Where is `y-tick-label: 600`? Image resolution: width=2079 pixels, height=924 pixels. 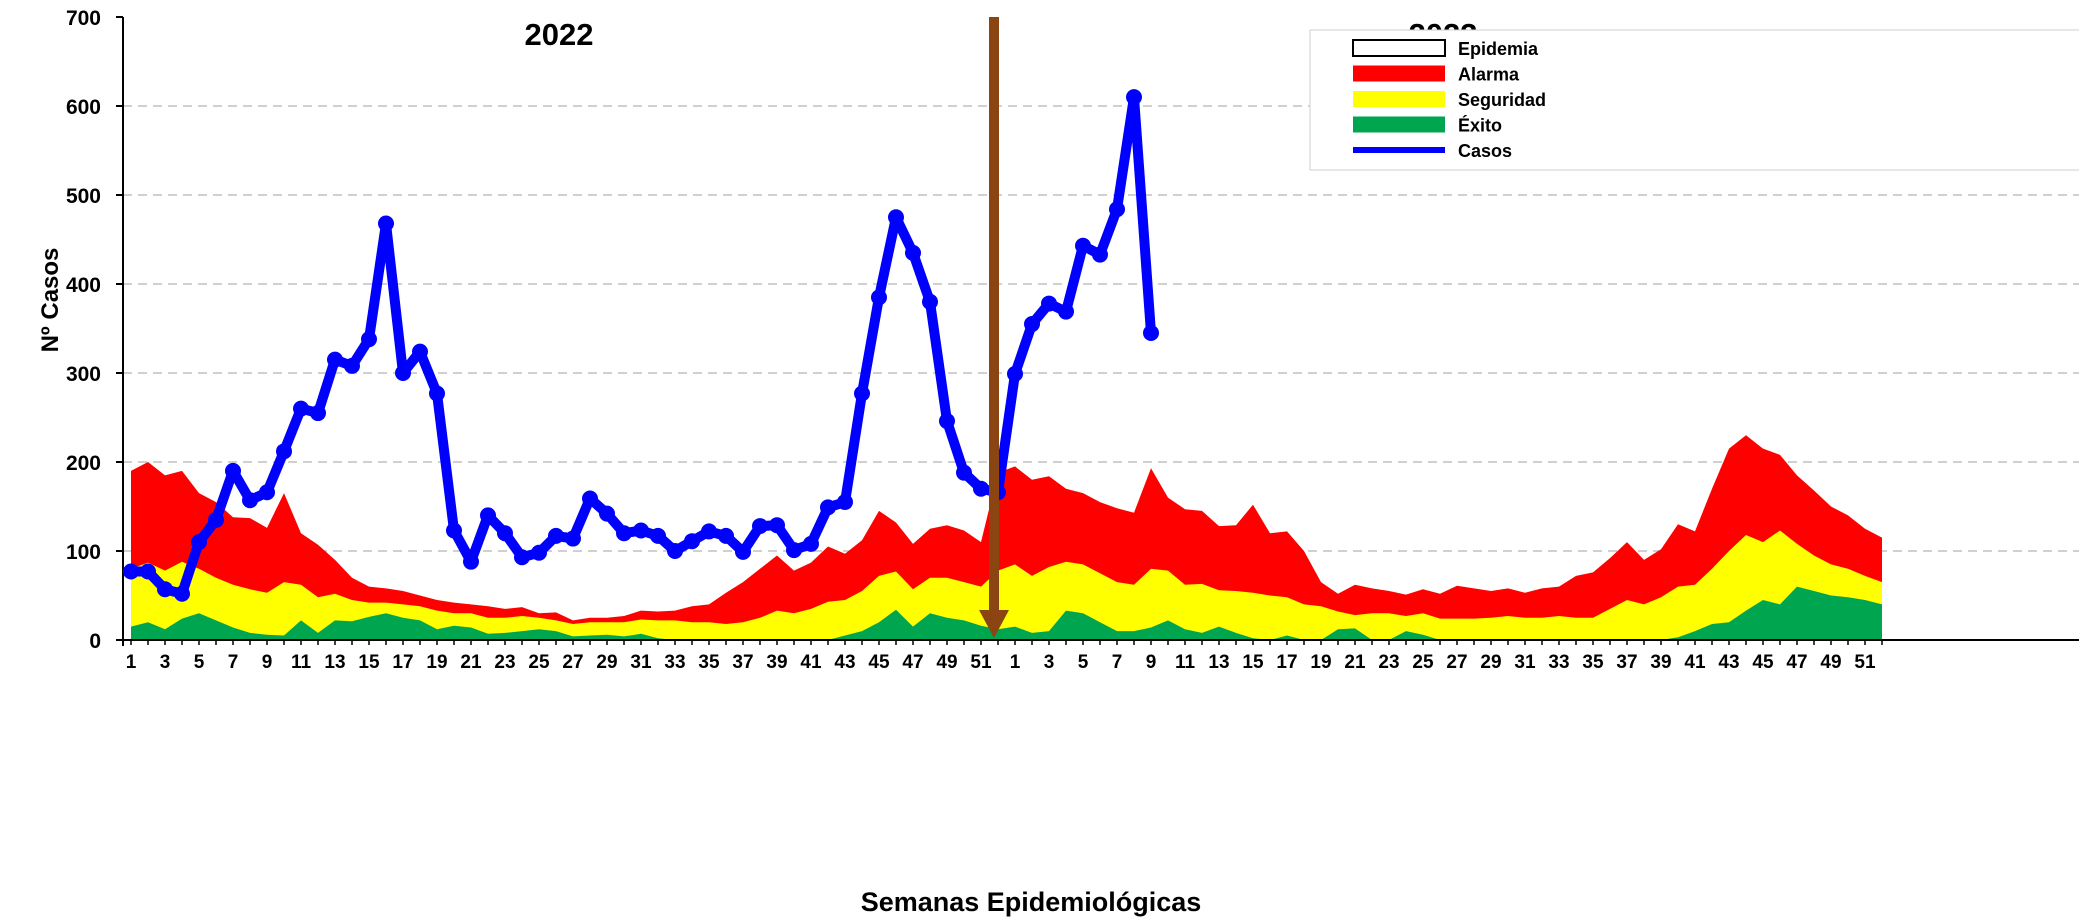
y-tick-label: 600 is located at coordinates (83, 107).